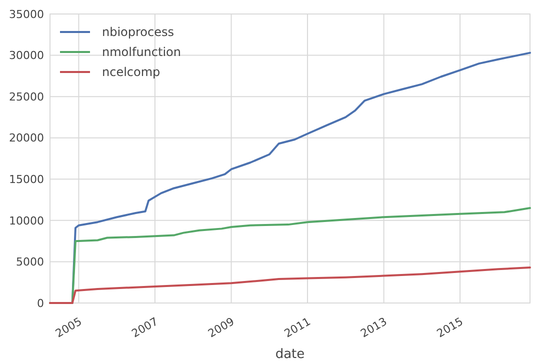 This screenshot has width=535, height=364. I want to click on x-axis-title: date, so click(290, 354).